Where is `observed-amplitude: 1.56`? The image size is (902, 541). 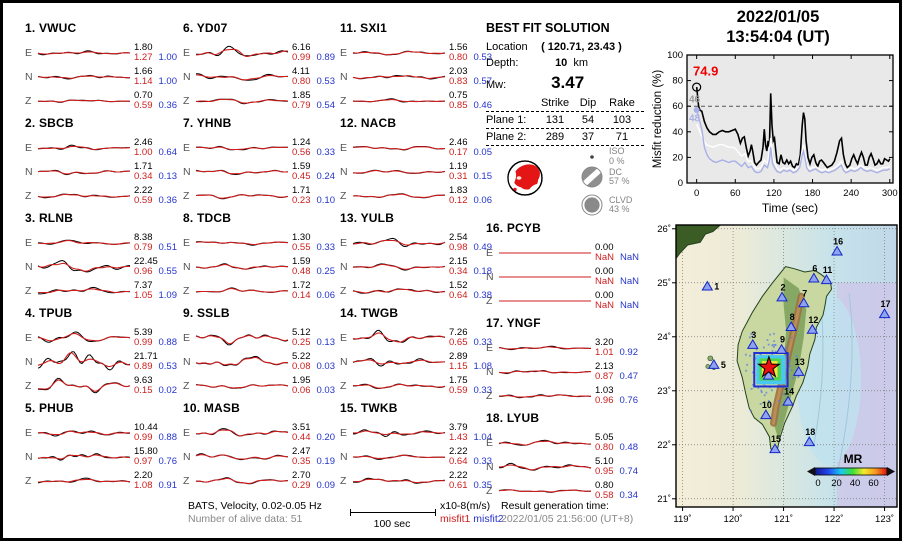
observed-amplitude: 1.56 is located at coordinates (458, 47).